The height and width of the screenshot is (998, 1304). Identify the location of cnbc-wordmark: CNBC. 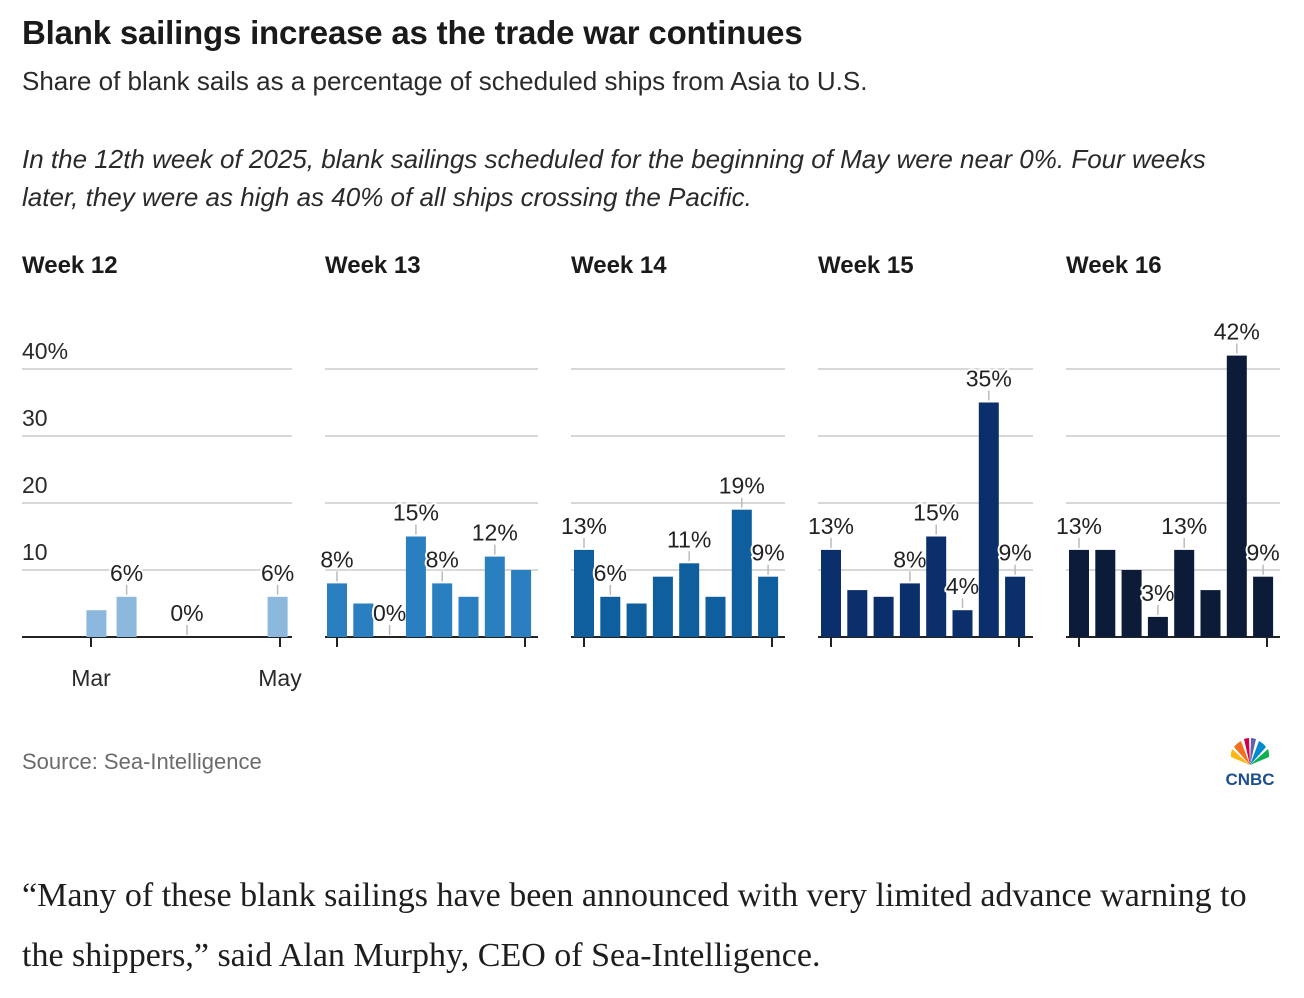
(1249, 779).